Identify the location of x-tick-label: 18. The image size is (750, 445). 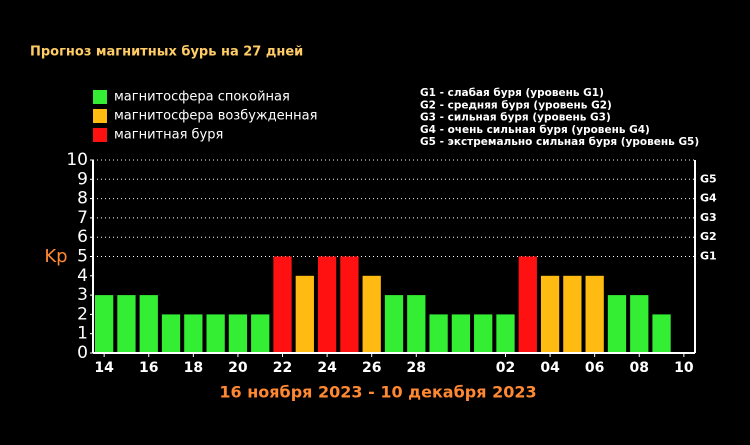
(193, 368).